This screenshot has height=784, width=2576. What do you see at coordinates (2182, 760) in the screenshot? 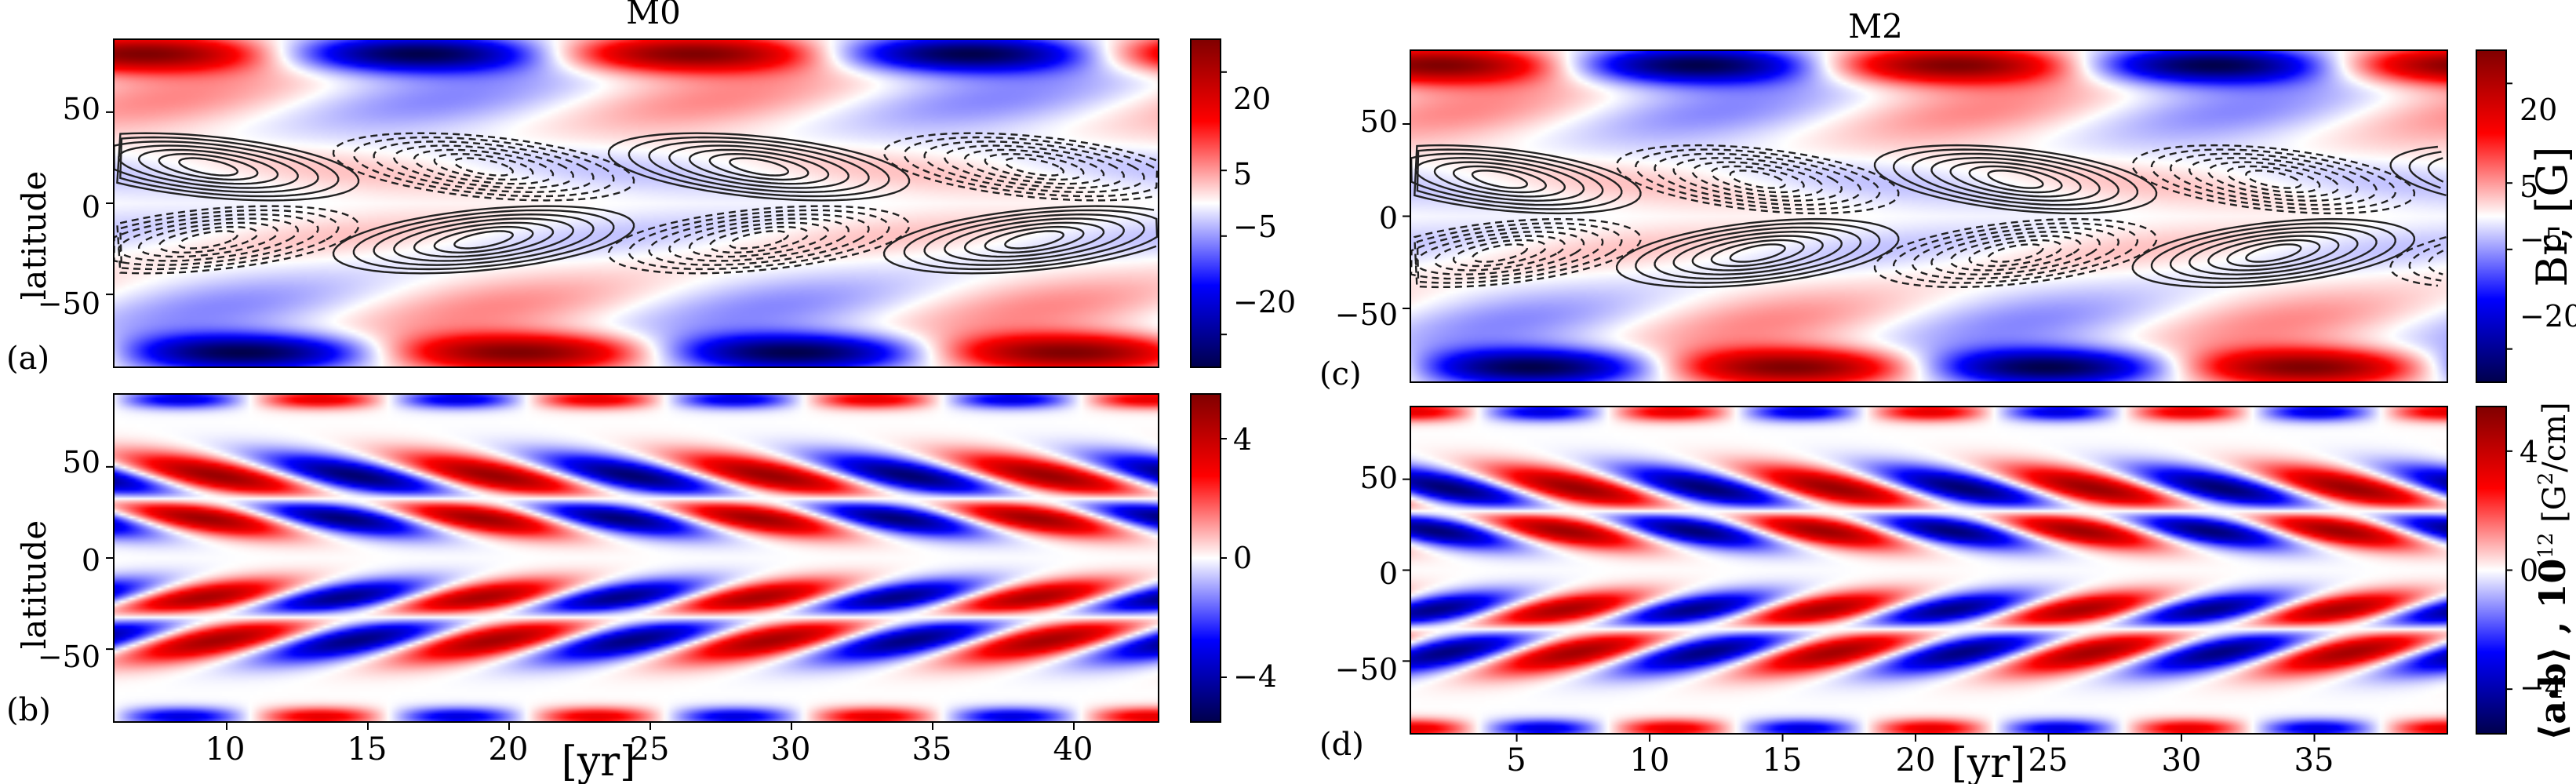
I see `panel-d-xtick-30: 30` at bounding box center [2182, 760].